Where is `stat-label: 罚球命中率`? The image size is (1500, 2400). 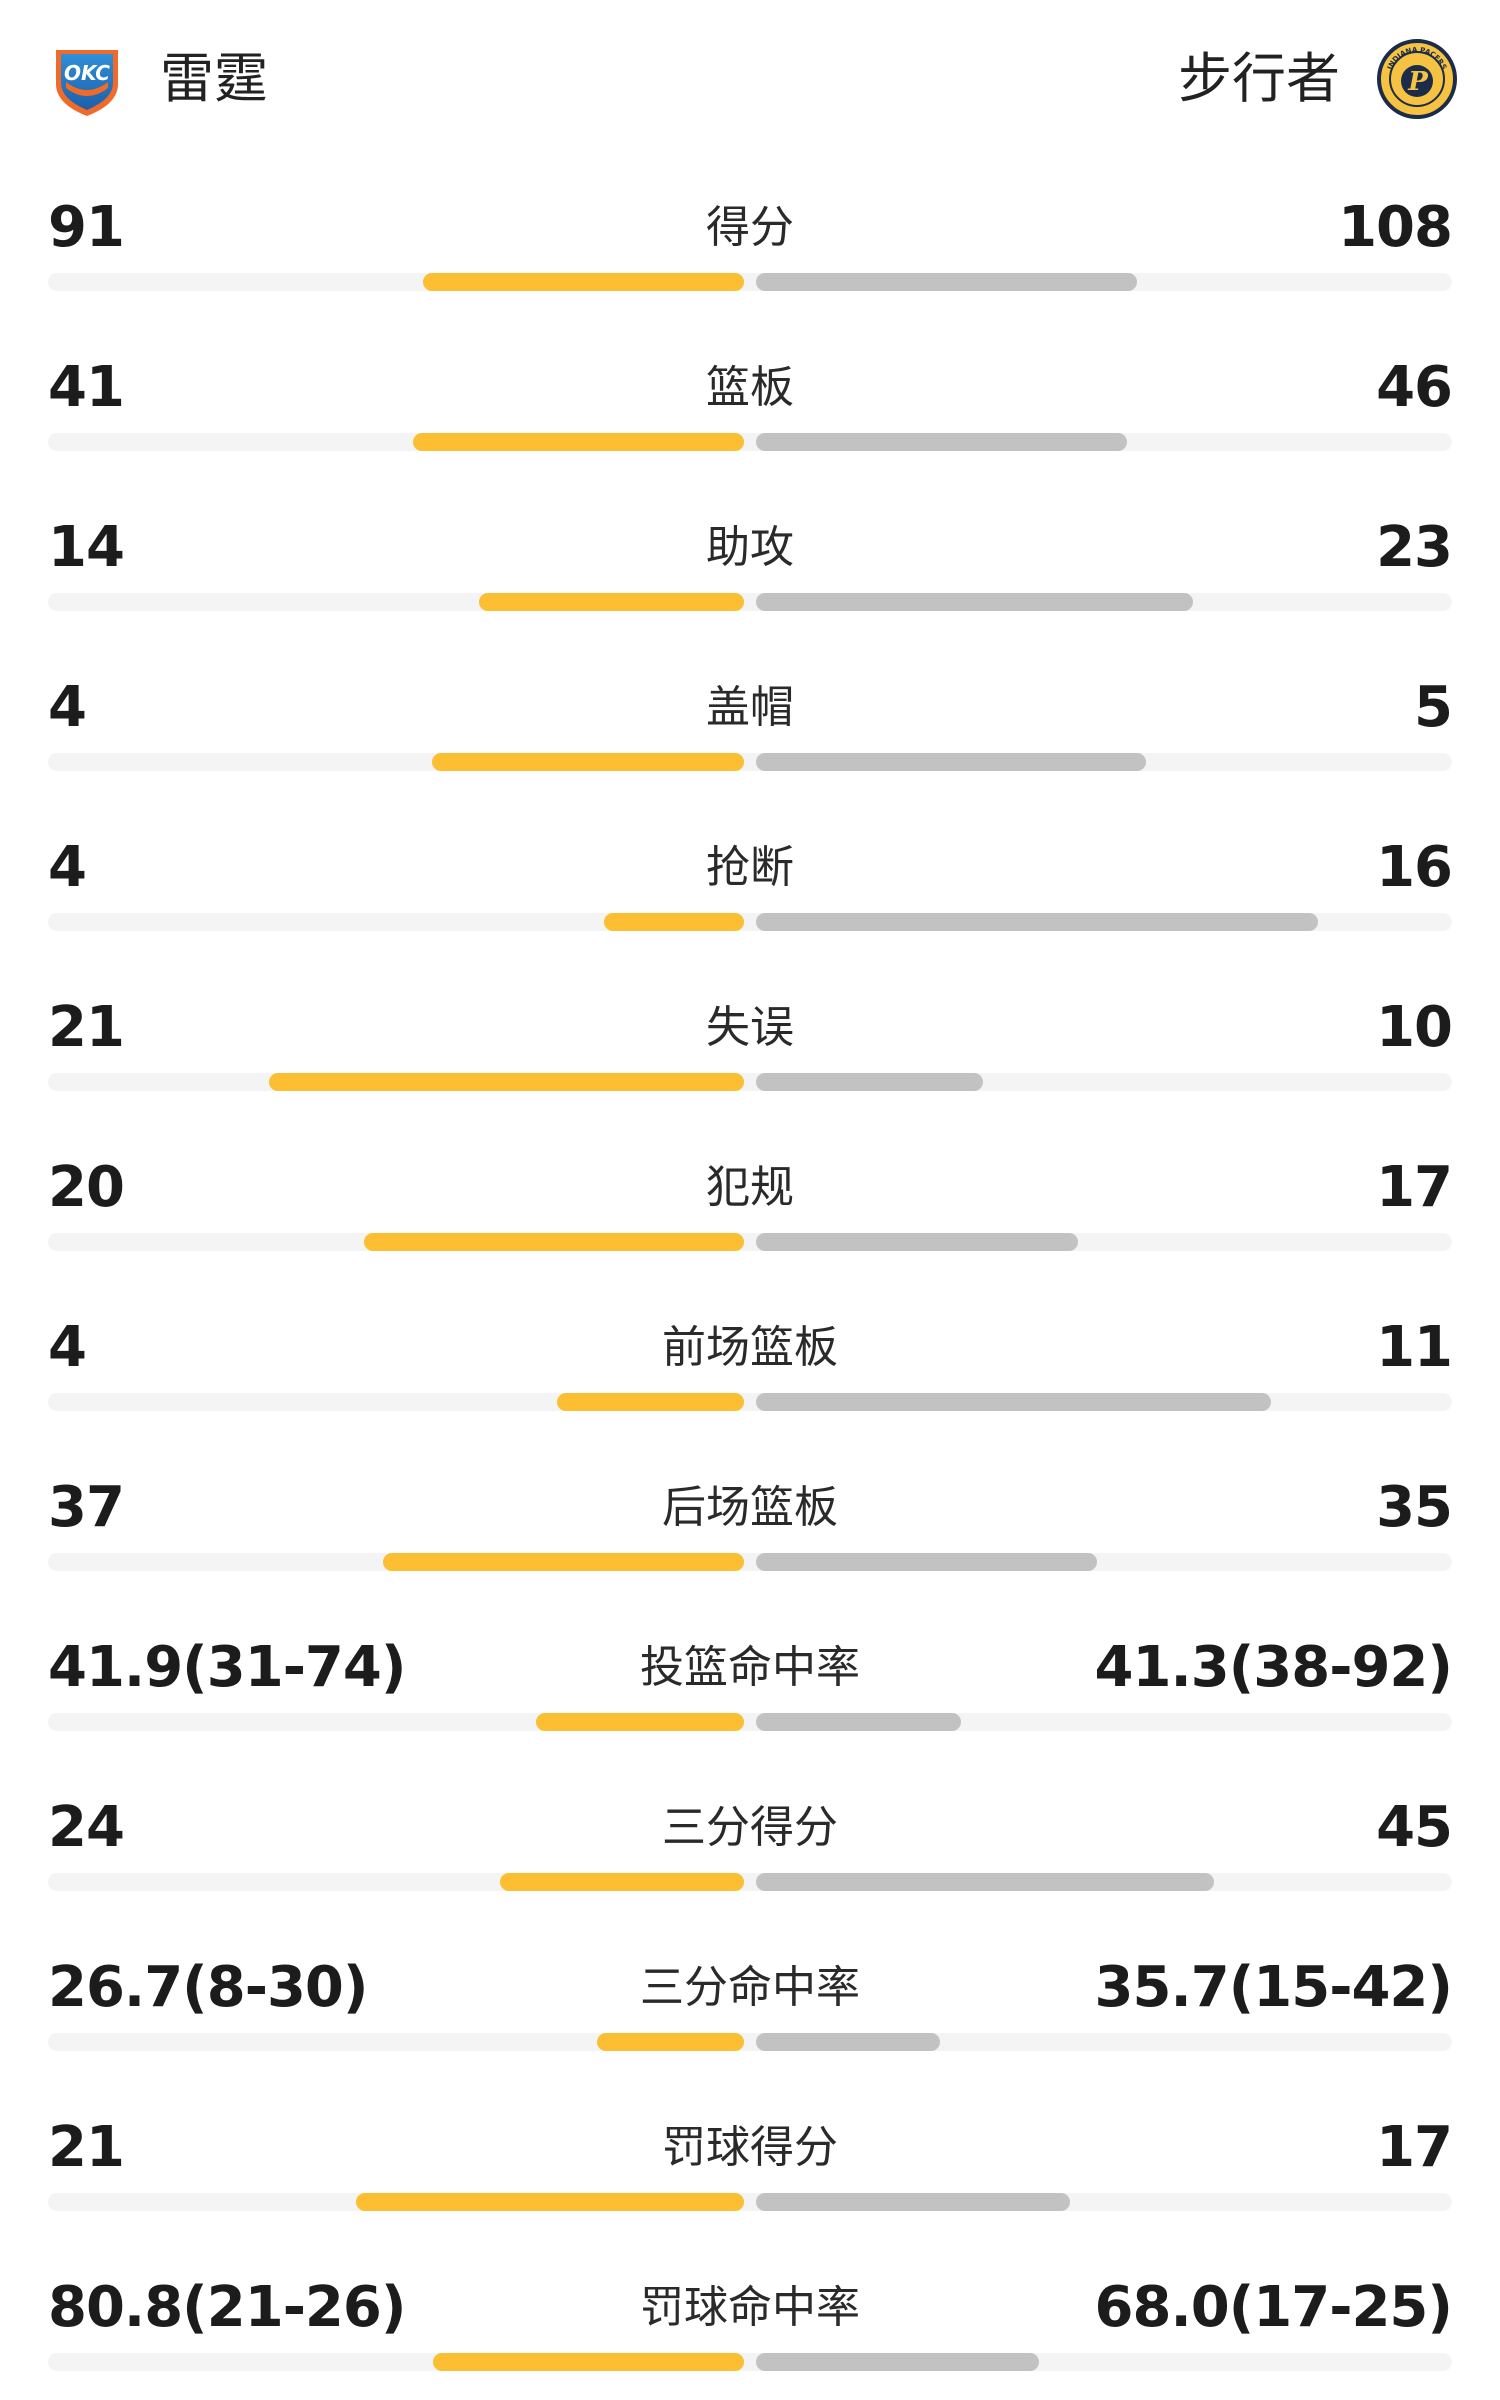
stat-label: 罚球命中率 is located at coordinates (750, 2307).